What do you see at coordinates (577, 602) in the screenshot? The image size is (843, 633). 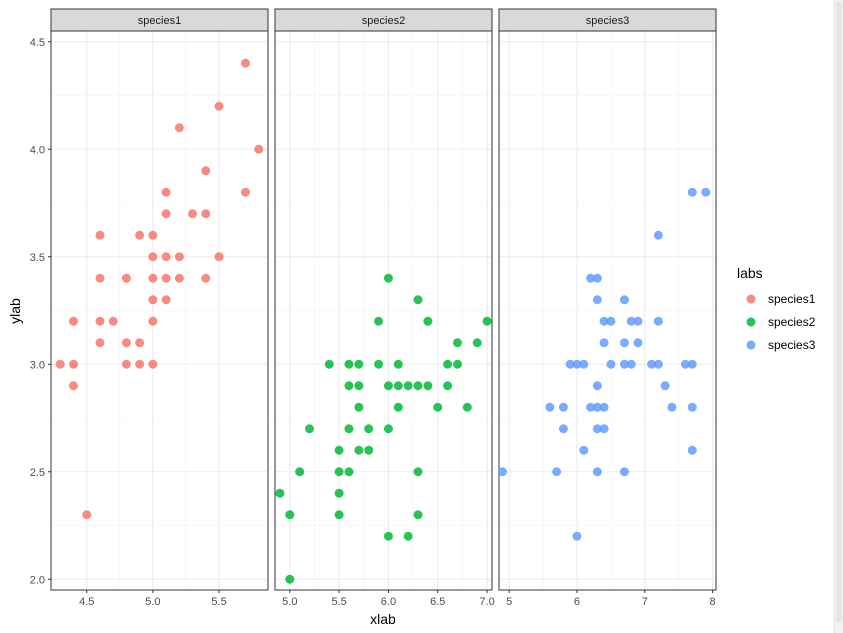 I see `x-tick-label: 6` at bounding box center [577, 602].